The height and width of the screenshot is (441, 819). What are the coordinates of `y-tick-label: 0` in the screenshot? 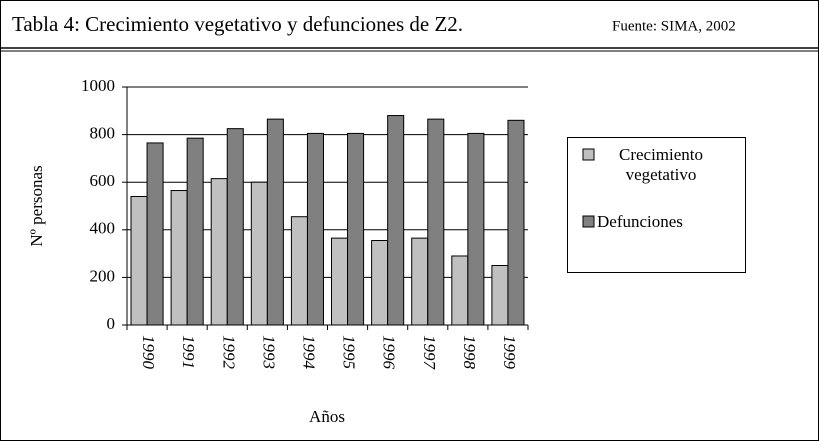 It's located at (111, 323).